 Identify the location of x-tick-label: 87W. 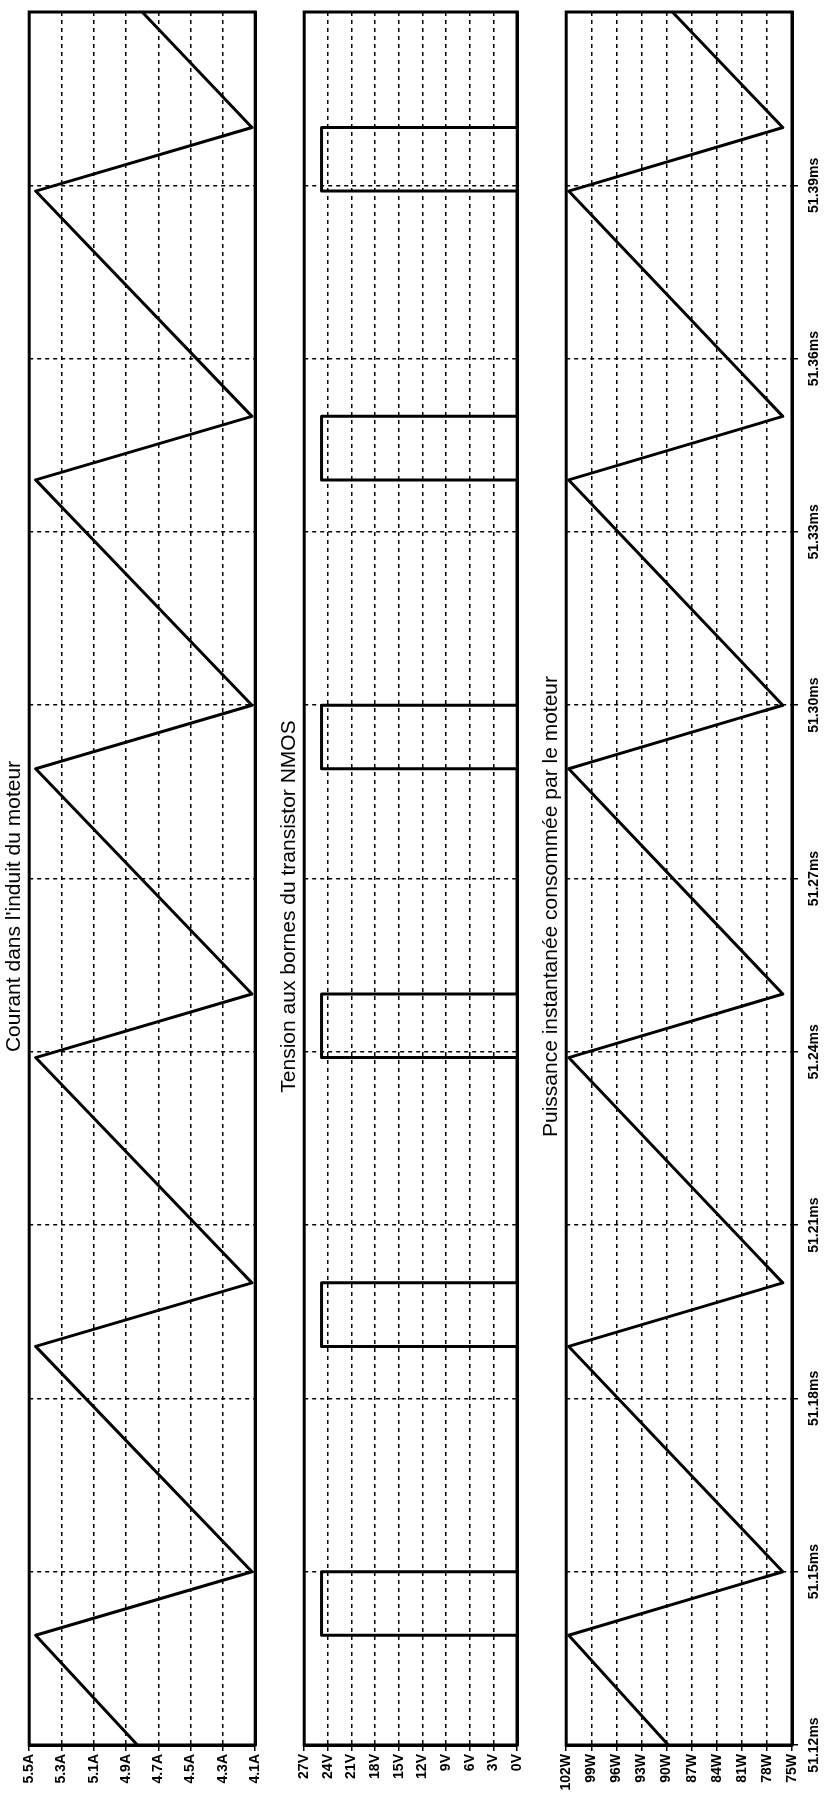
(690, 1768).